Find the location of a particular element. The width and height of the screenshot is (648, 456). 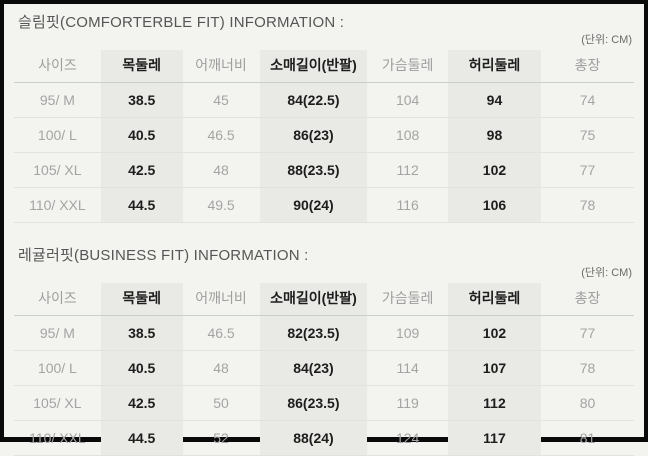

measurement-cell: 84(23) is located at coordinates (313, 368).